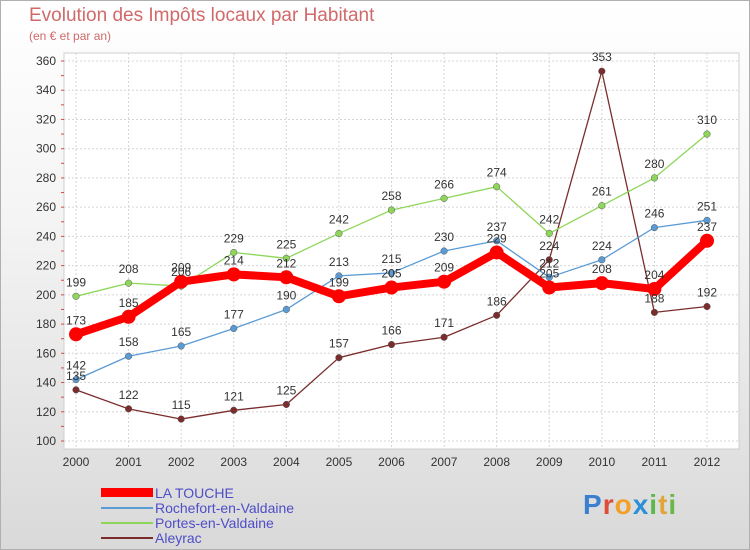  I want to click on y-tick-label: 220, so click(46, 266).